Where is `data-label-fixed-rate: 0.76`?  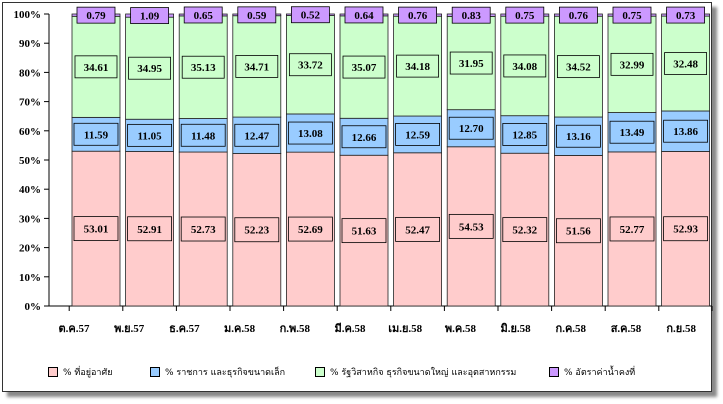
data-label-fixed-rate: 0.76 is located at coordinates (579, 16).